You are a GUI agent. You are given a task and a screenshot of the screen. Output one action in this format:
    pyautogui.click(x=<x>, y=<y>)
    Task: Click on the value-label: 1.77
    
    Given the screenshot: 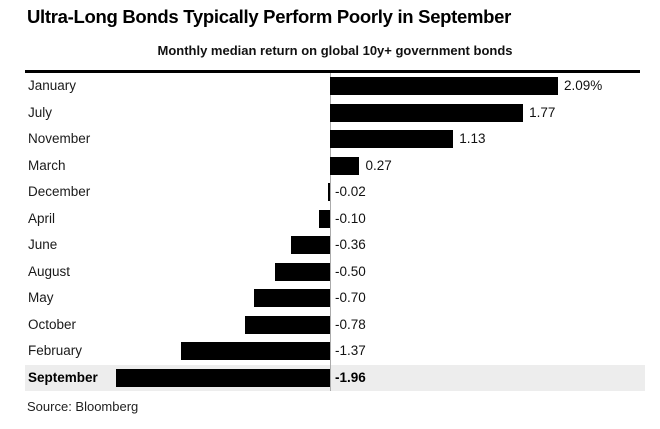 What is the action you would take?
    pyautogui.click(x=542, y=112)
    